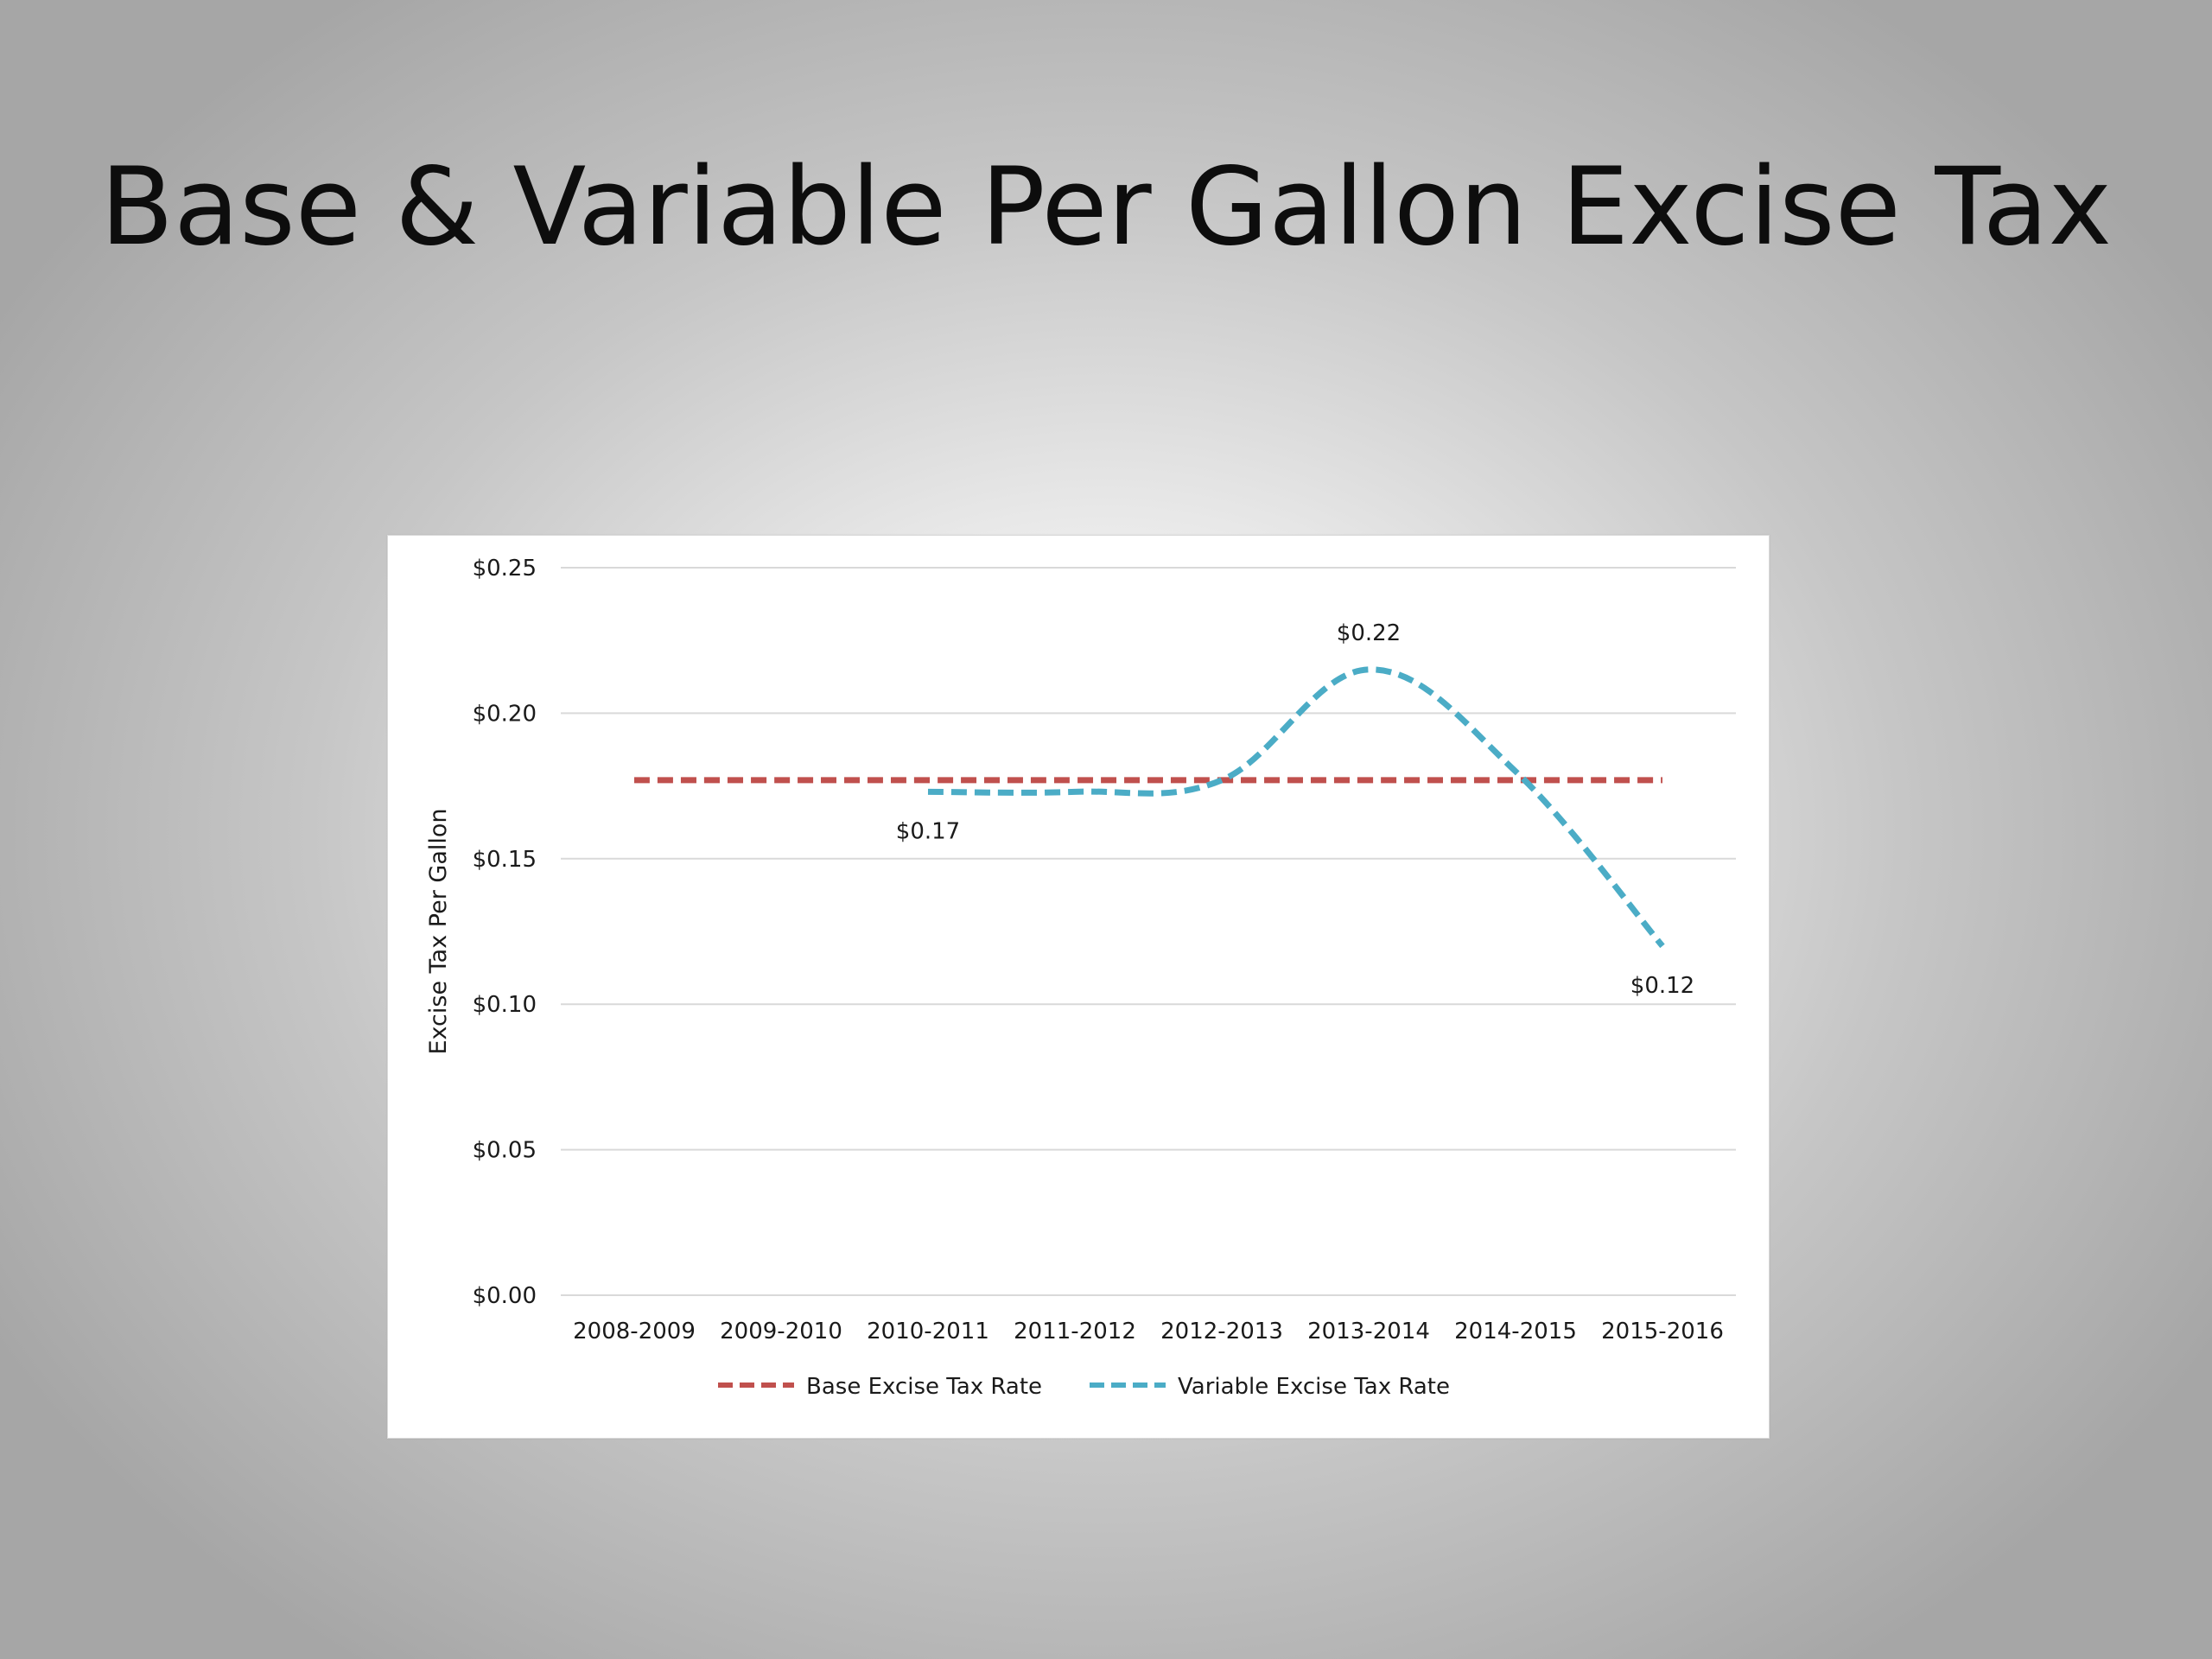 This screenshot has width=2212, height=1659. What do you see at coordinates (1075, 1331) in the screenshot?
I see `x-tick-label: 2011-2012` at bounding box center [1075, 1331].